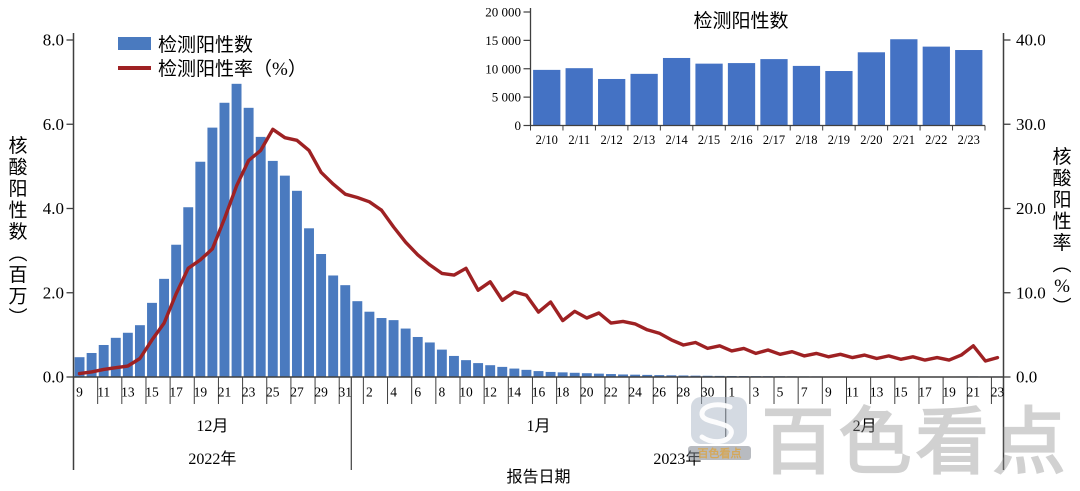 This screenshot has width=1080, height=491. I want to click on bar-1/18, so click(562, 374).